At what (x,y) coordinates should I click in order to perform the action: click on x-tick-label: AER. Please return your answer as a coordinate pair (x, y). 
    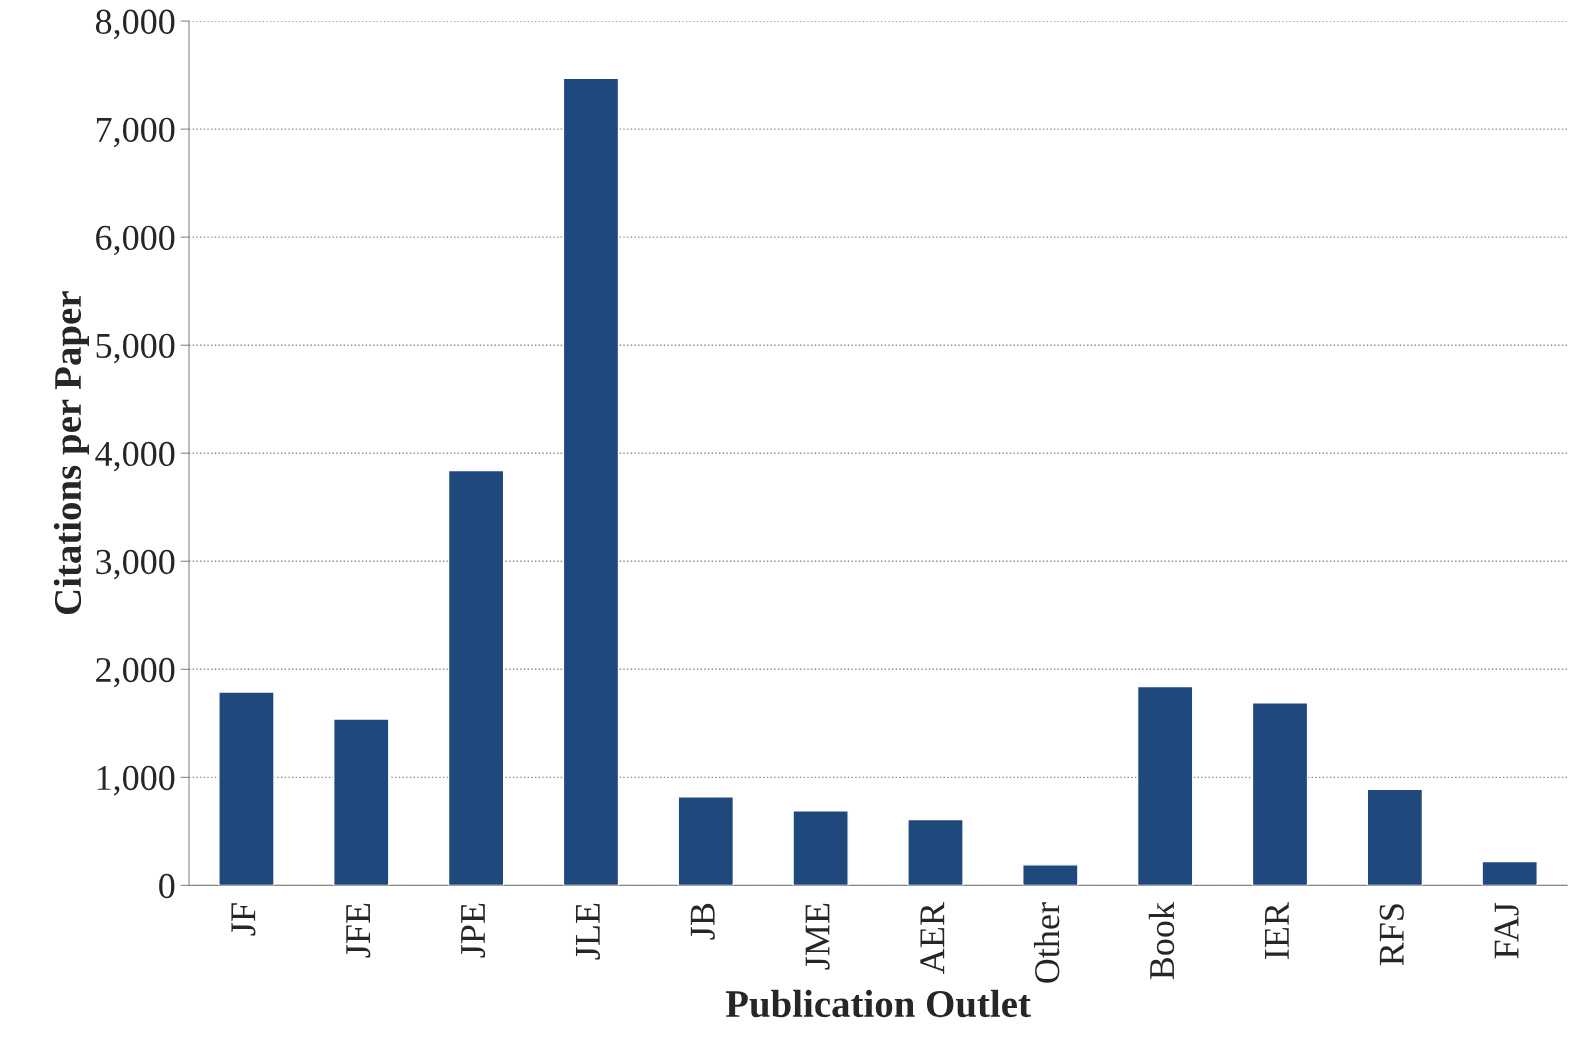
    Looking at the image, I should click on (932, 938).